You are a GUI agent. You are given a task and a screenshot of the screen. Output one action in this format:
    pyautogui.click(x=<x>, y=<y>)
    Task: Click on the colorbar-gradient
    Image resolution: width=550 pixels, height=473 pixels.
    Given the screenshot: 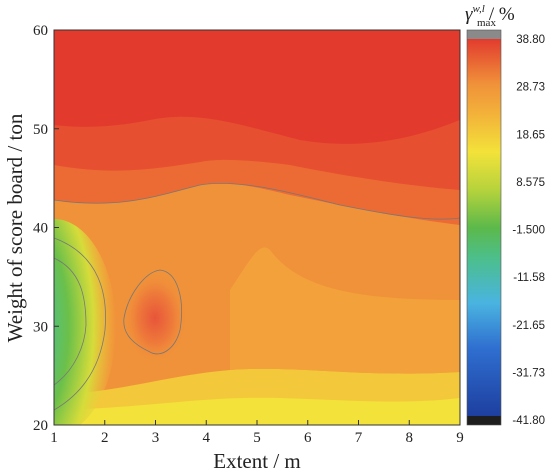 What is the action you would take?
    pyautogui.click(x=484, y=227)
    